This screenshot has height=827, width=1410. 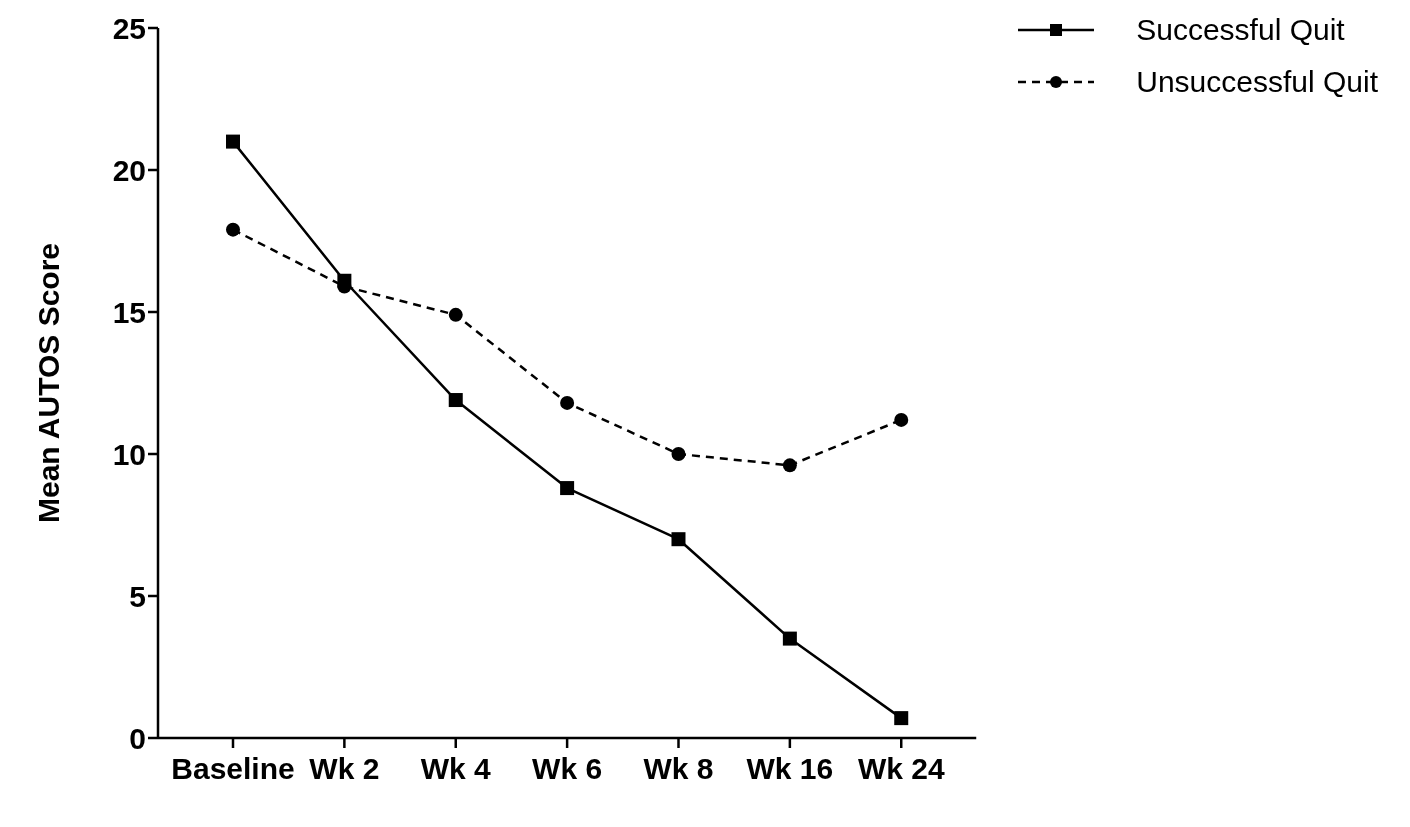 What do you see at coordinates (137, 738) in the screenshot?
I see `y-tick-label: 0` at bounding box center [137, 738].